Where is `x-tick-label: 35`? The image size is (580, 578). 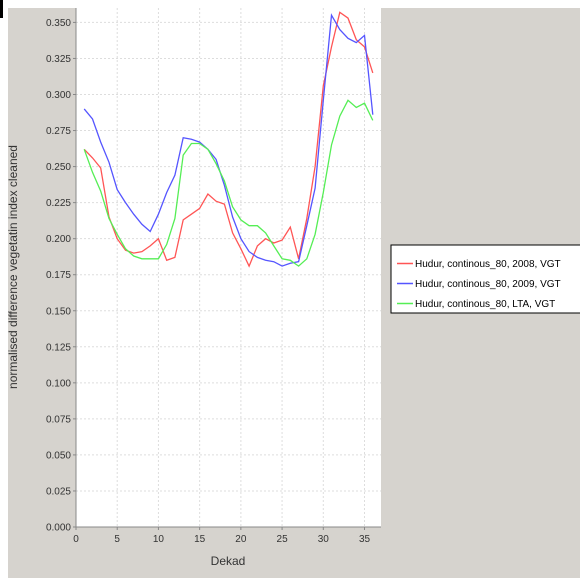 x-tick-label: 35 is located at coordinates (365, 539).